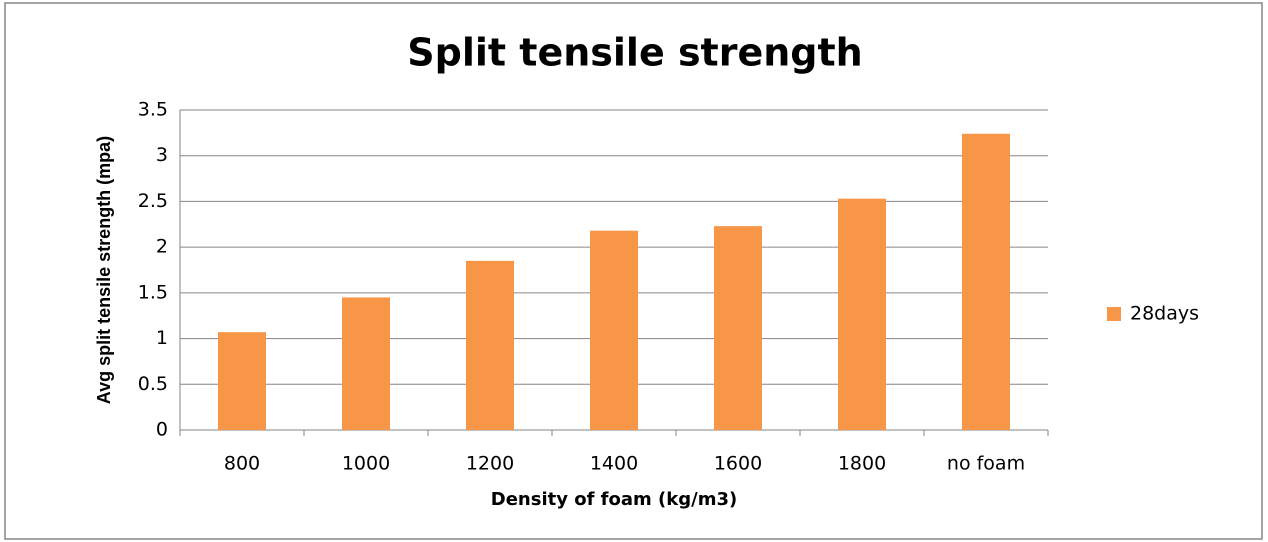 Image resolution: width=1268 pixels, height=542 pixels. Describe the element at coordinates (162, 430) in the screenshot. I see `y-tick-label: 0` at that location.